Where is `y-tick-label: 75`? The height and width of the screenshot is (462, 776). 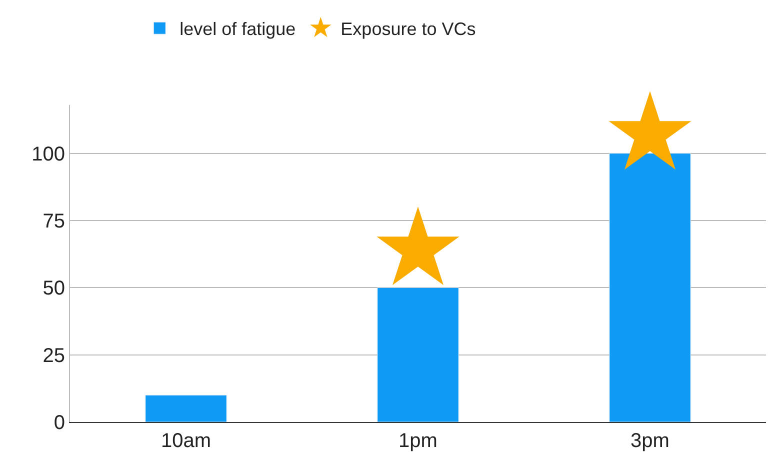
y-tick-label: 75 is located at coordinates (53, 221).